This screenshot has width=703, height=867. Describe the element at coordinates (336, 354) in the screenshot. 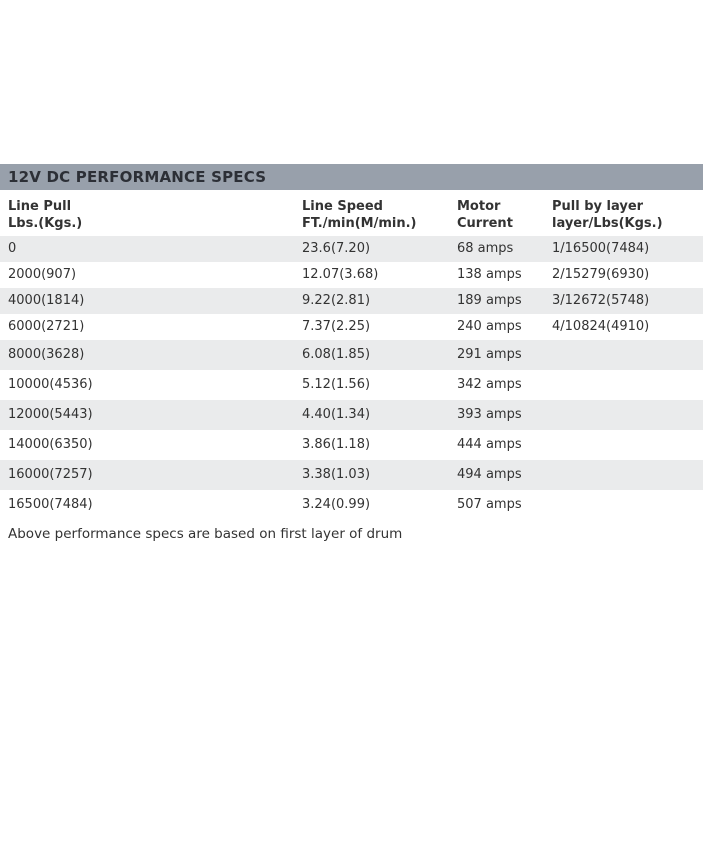

I see `cell-line-speed: 6.08(1.85)` at that location.